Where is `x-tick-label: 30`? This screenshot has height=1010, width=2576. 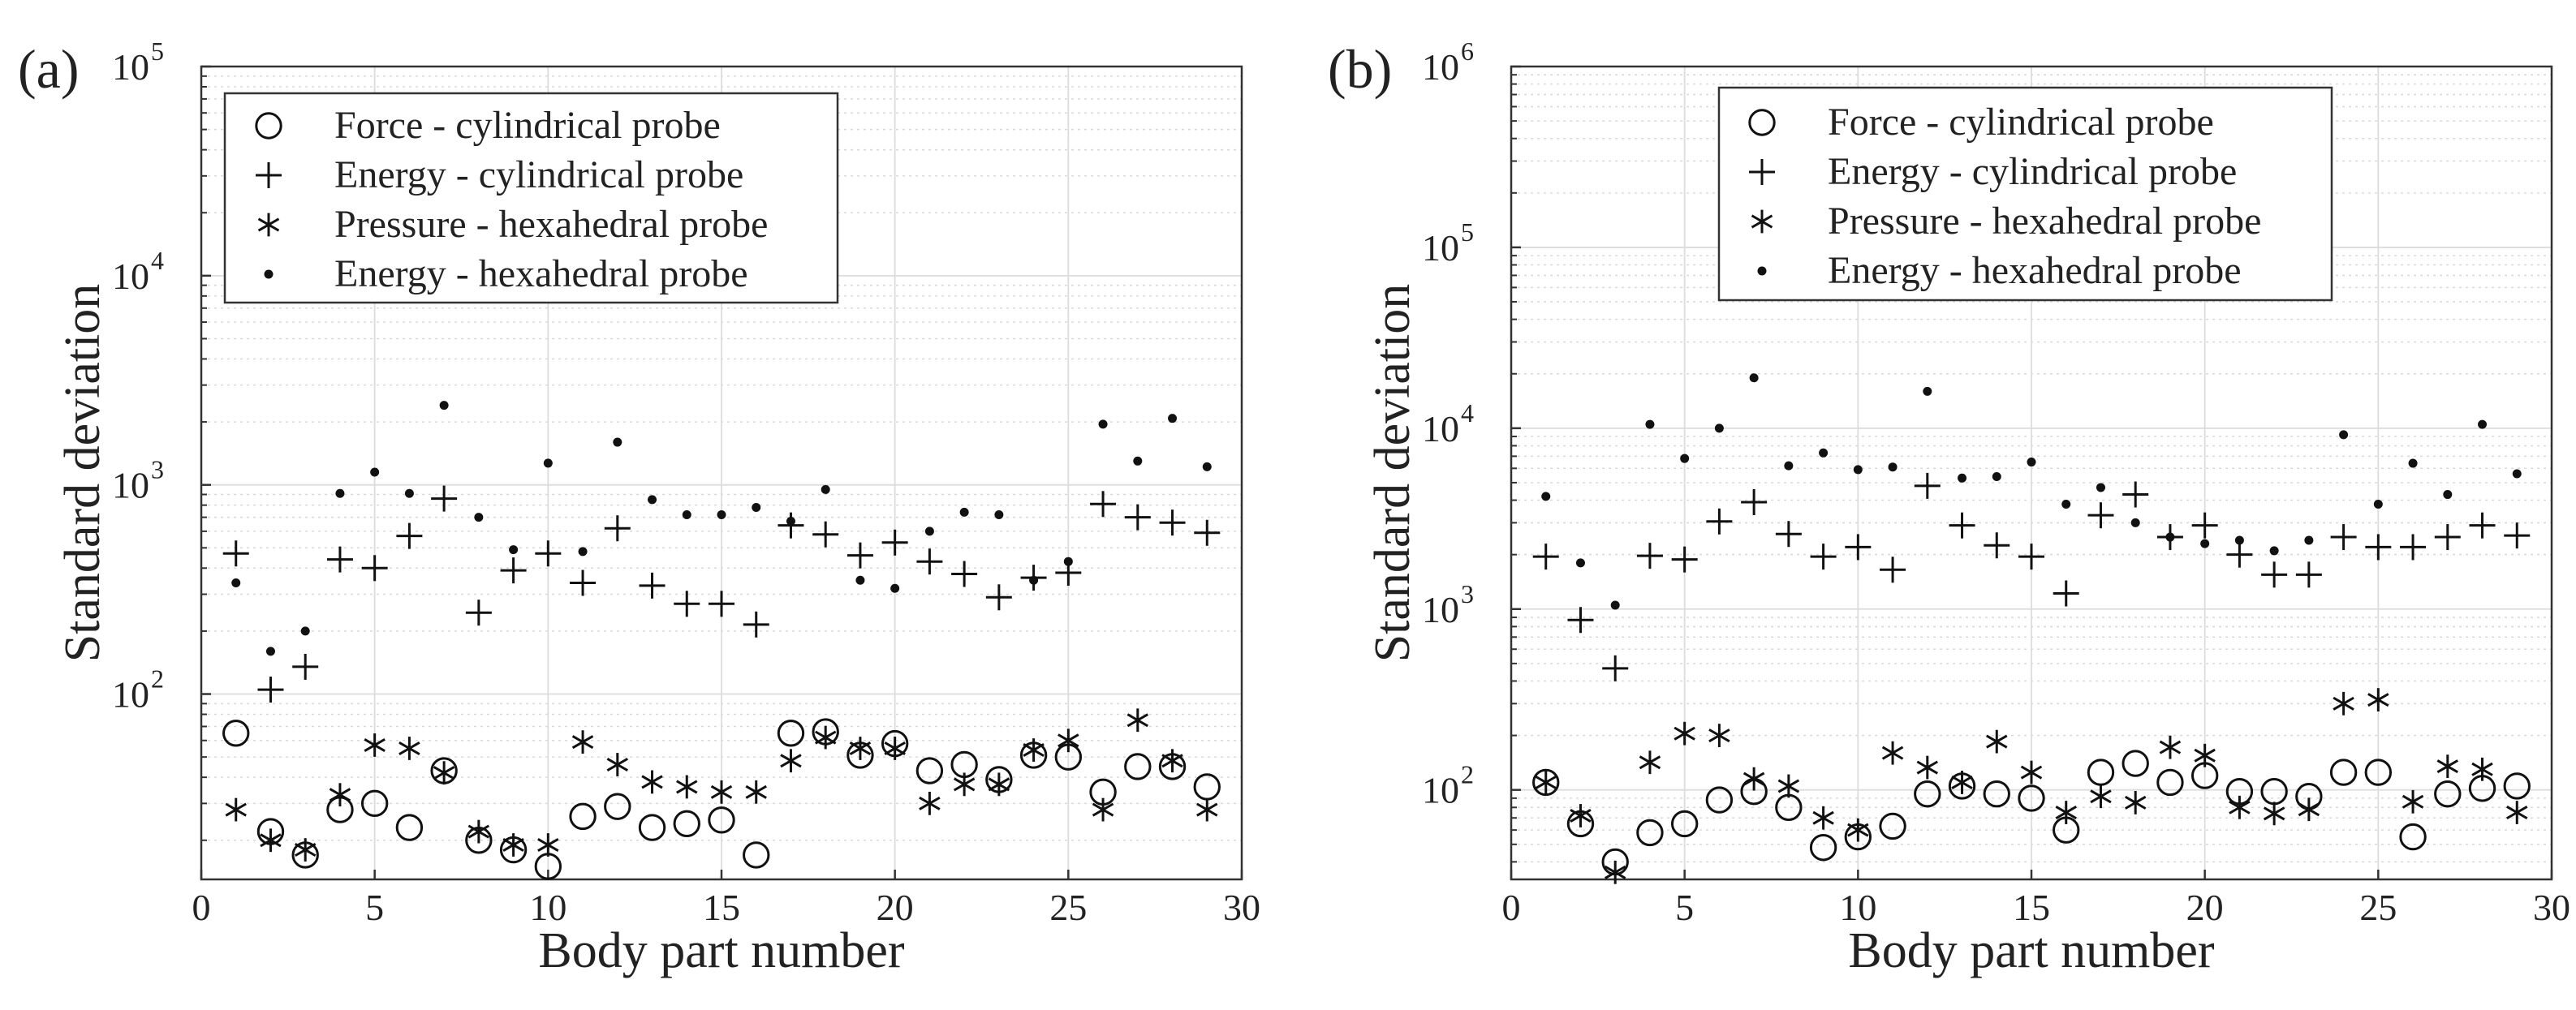 x-tick-label: 30 is located at coordinates (1241, 907).